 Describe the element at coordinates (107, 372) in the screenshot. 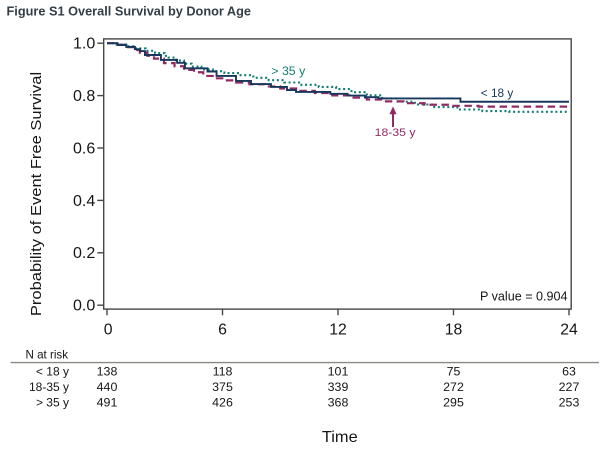

I see `svg-text: 138` at that location.